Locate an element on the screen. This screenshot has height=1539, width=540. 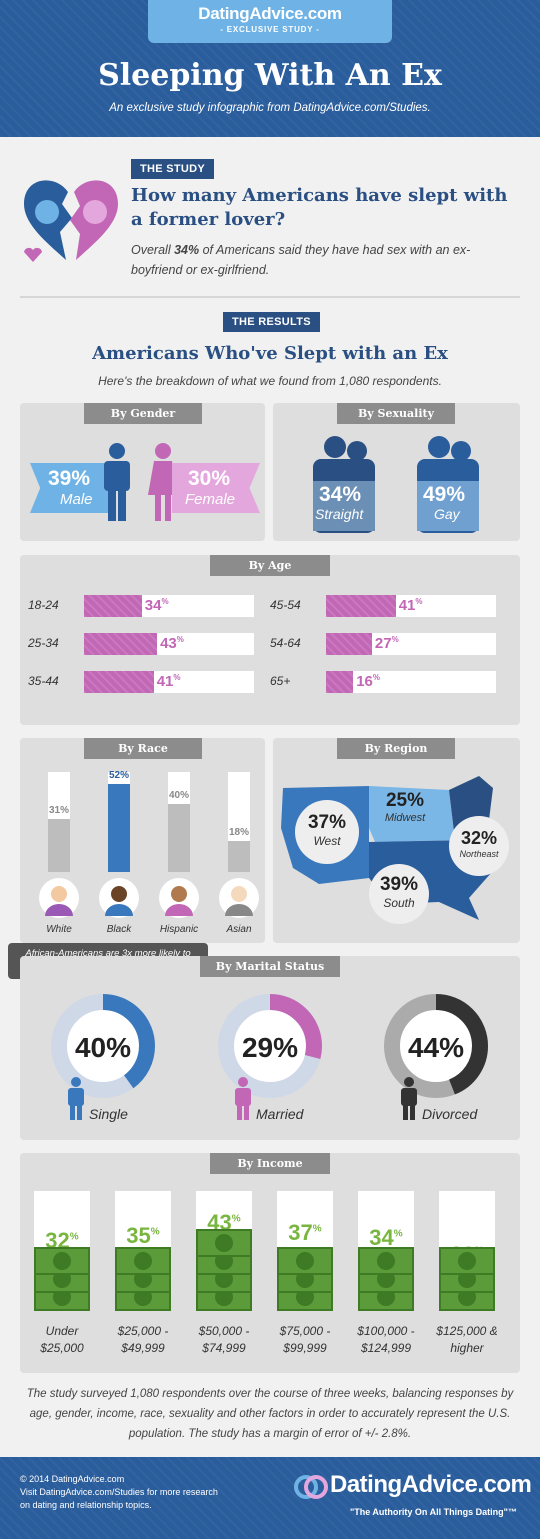
male-pct: 39% is located at coordinates (69, 478).